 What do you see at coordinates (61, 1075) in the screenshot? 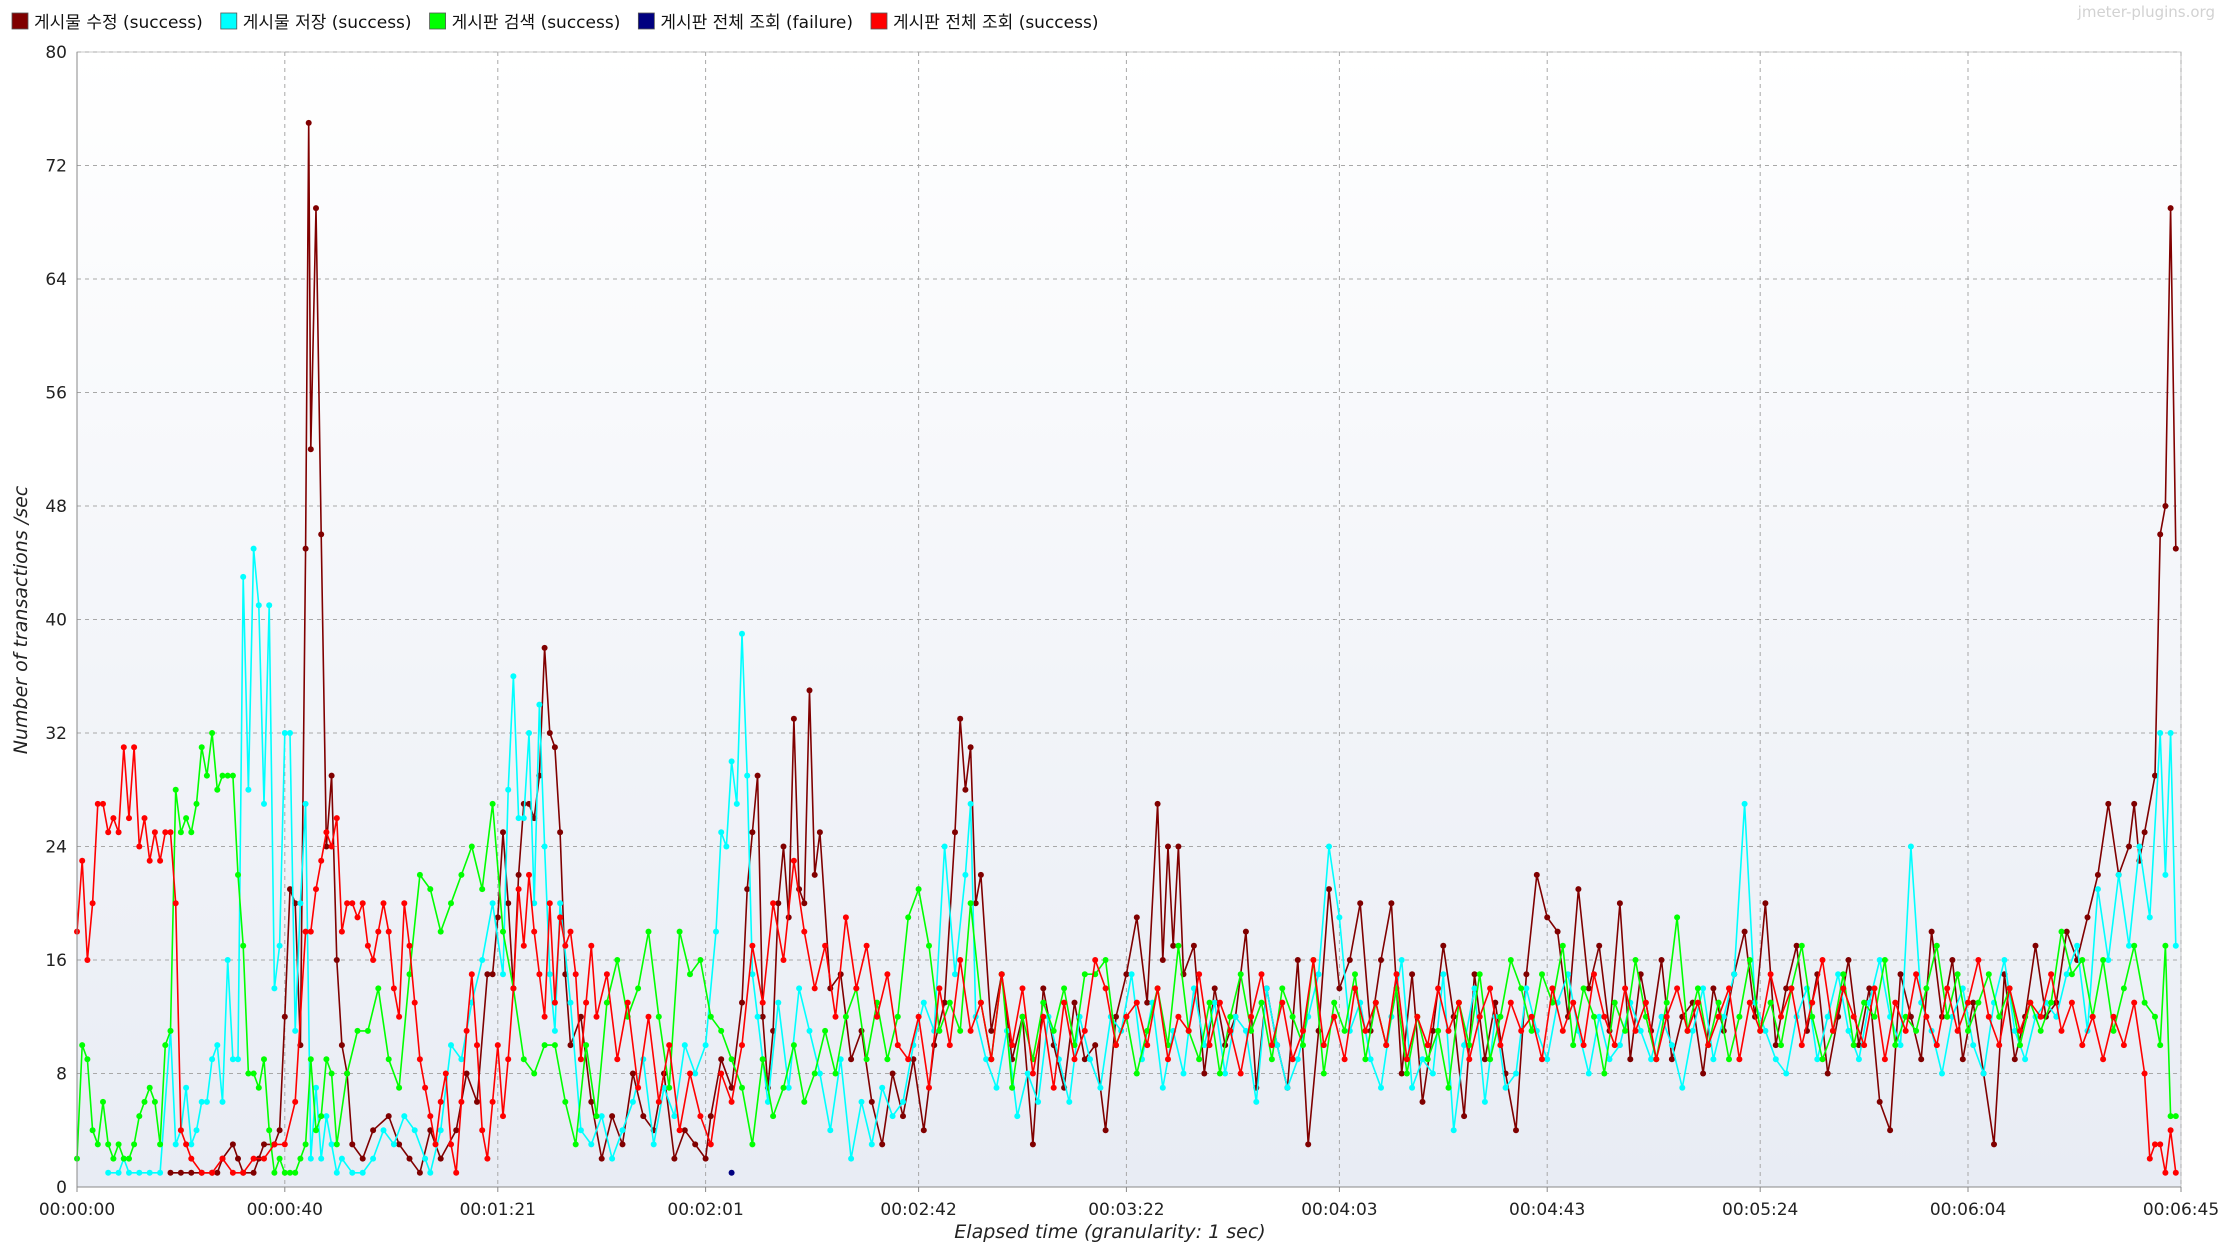
I see `y-tick-label: 8` at bounding box center [61, 1075].